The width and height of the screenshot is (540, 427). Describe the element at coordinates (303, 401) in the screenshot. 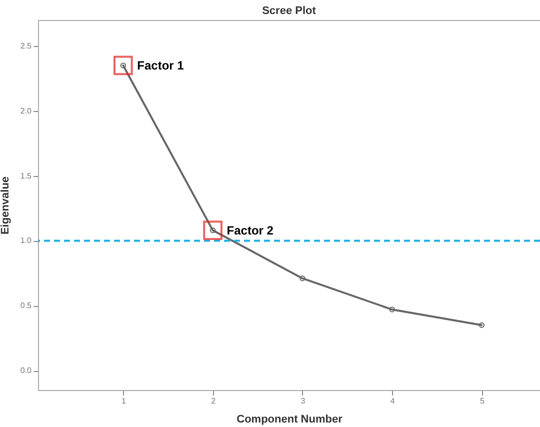

I see `x-tick-label: 3` at that location.